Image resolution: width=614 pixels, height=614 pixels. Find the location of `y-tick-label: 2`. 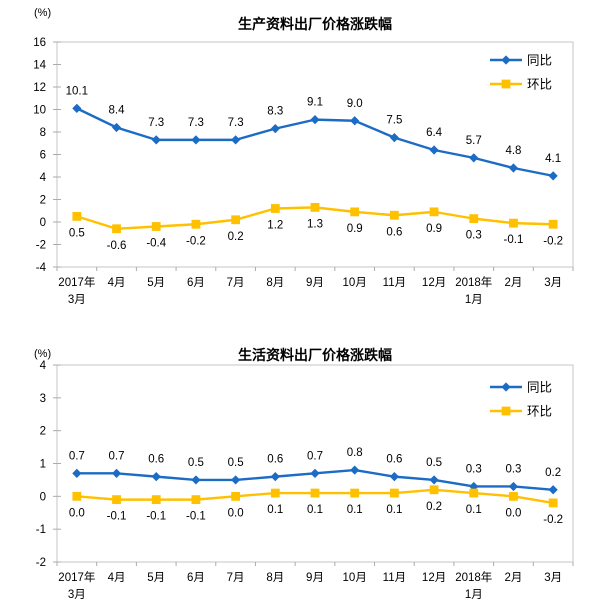

y-tick-label: 2 is located at coordinates (43, 201).